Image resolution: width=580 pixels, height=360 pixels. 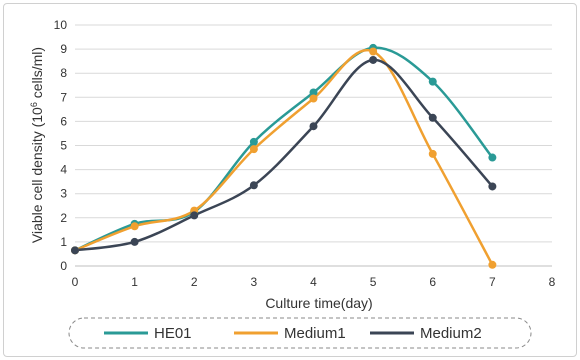 What do you see at coordinates (173, 333) in the screenshot?
I see `legend-label-he01: HE01` at bounding box center [173, 333].